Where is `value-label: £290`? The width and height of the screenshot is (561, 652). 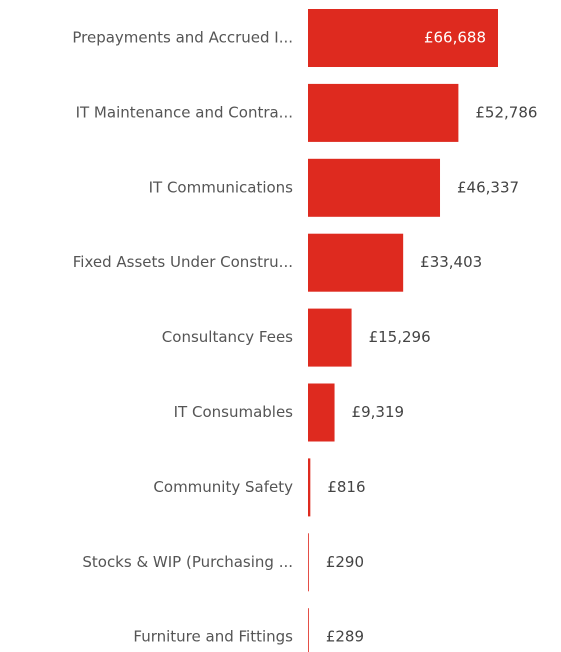 value-label: £290 is located at coordinates (345, 562).